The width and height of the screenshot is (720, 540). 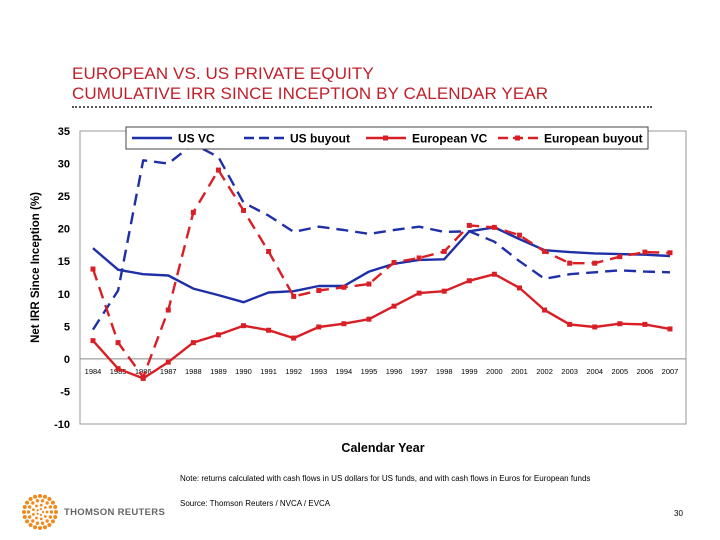 I want to click on x-tick-label: 2000, so click(x=494, y=371).